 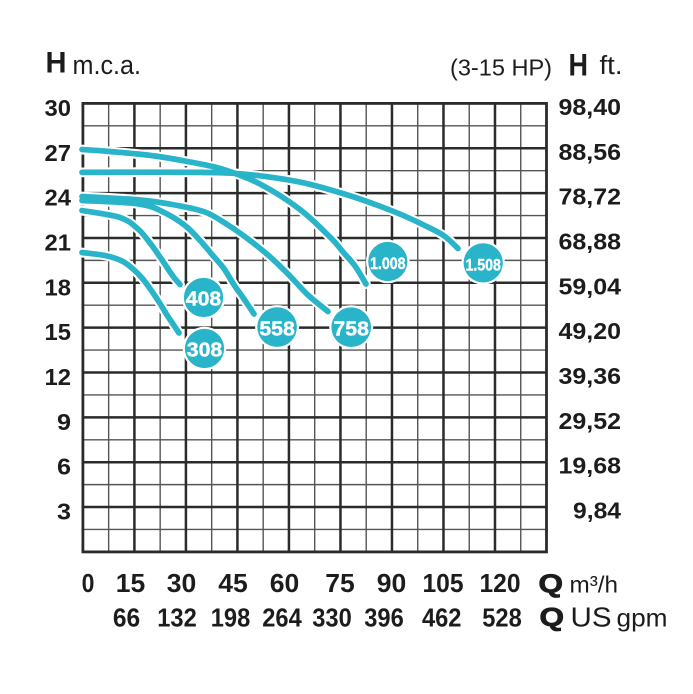 I want to click on svg-text: 49,20, so click(x=590, y=331).